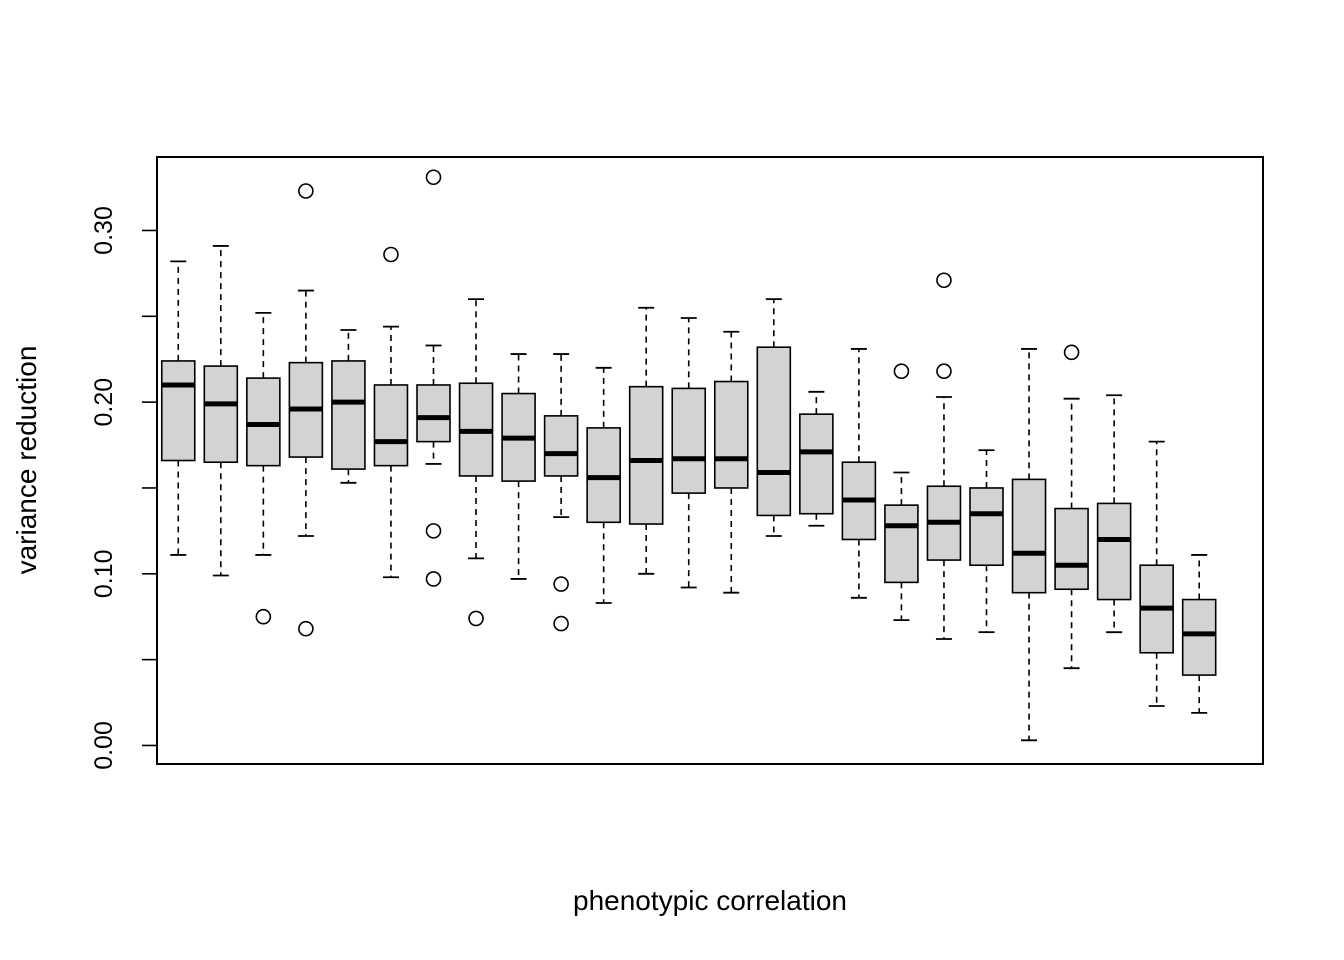  I want to click on y-tick-label: 0.30, so click(104, 230).